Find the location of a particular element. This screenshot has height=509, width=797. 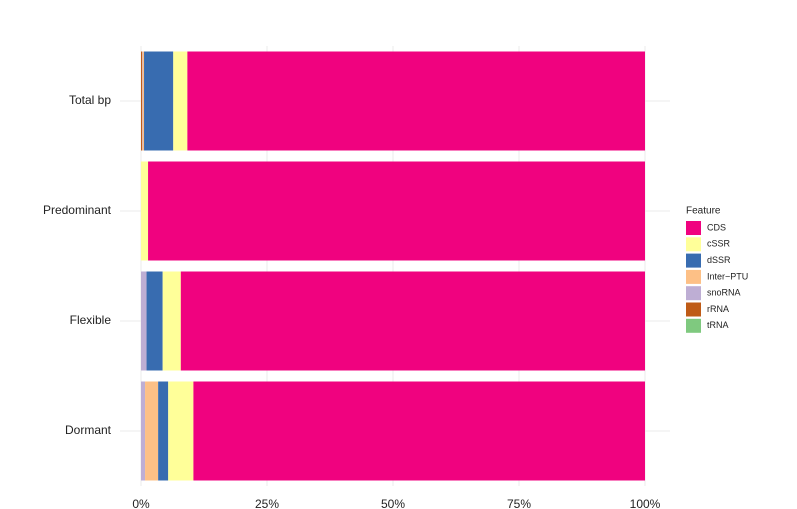

legend-label: rRNA is located at coordinates (718, 309).